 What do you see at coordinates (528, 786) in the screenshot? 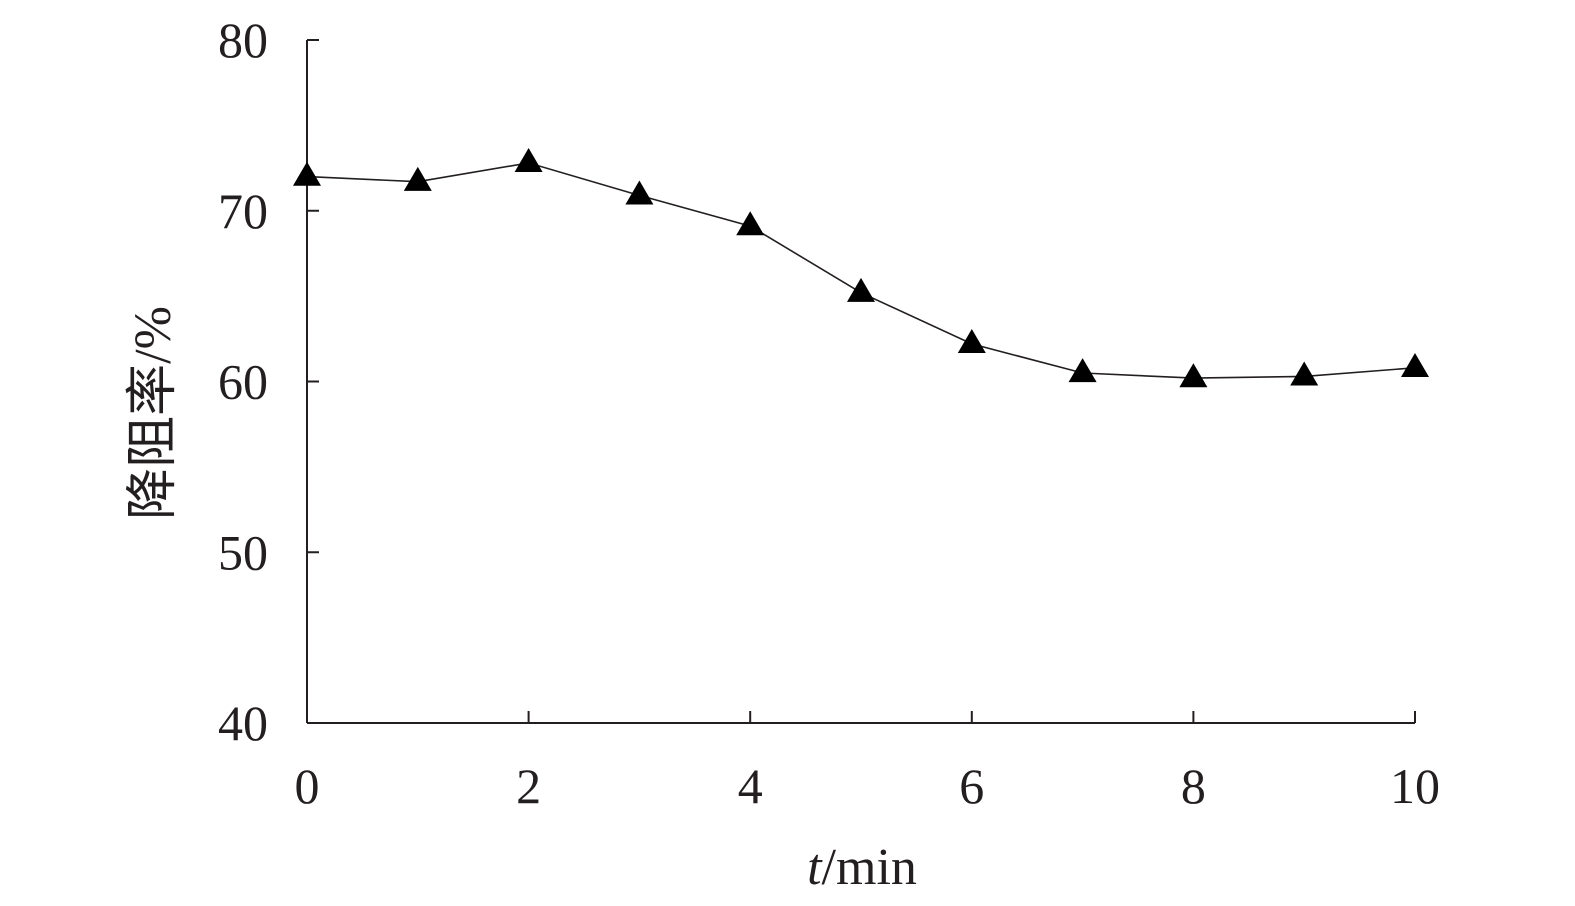
I see `x-tick-label: 2` at bounding box center [528, 786].